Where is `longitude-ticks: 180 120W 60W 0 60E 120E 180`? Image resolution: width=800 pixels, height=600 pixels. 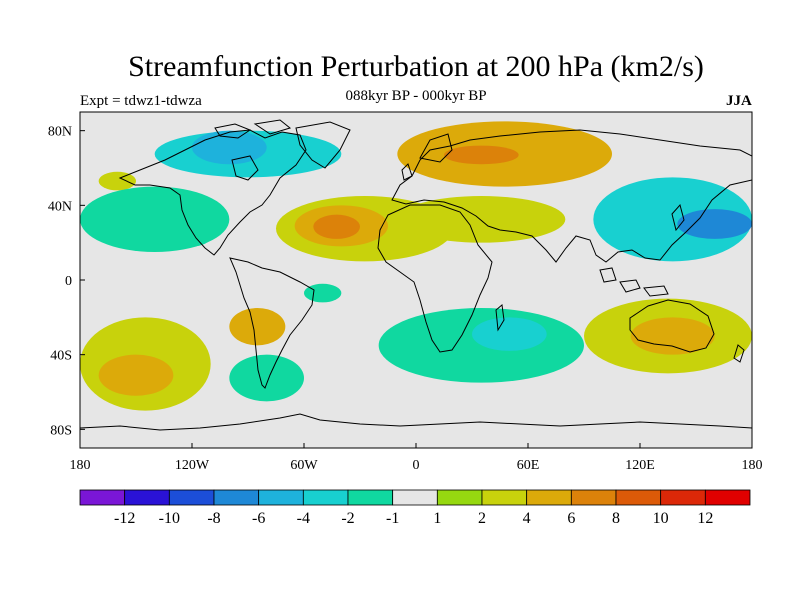 longitude-ticks: 180 120W 60W 0 60E 120E 180 is located at coordinates (416, 458).